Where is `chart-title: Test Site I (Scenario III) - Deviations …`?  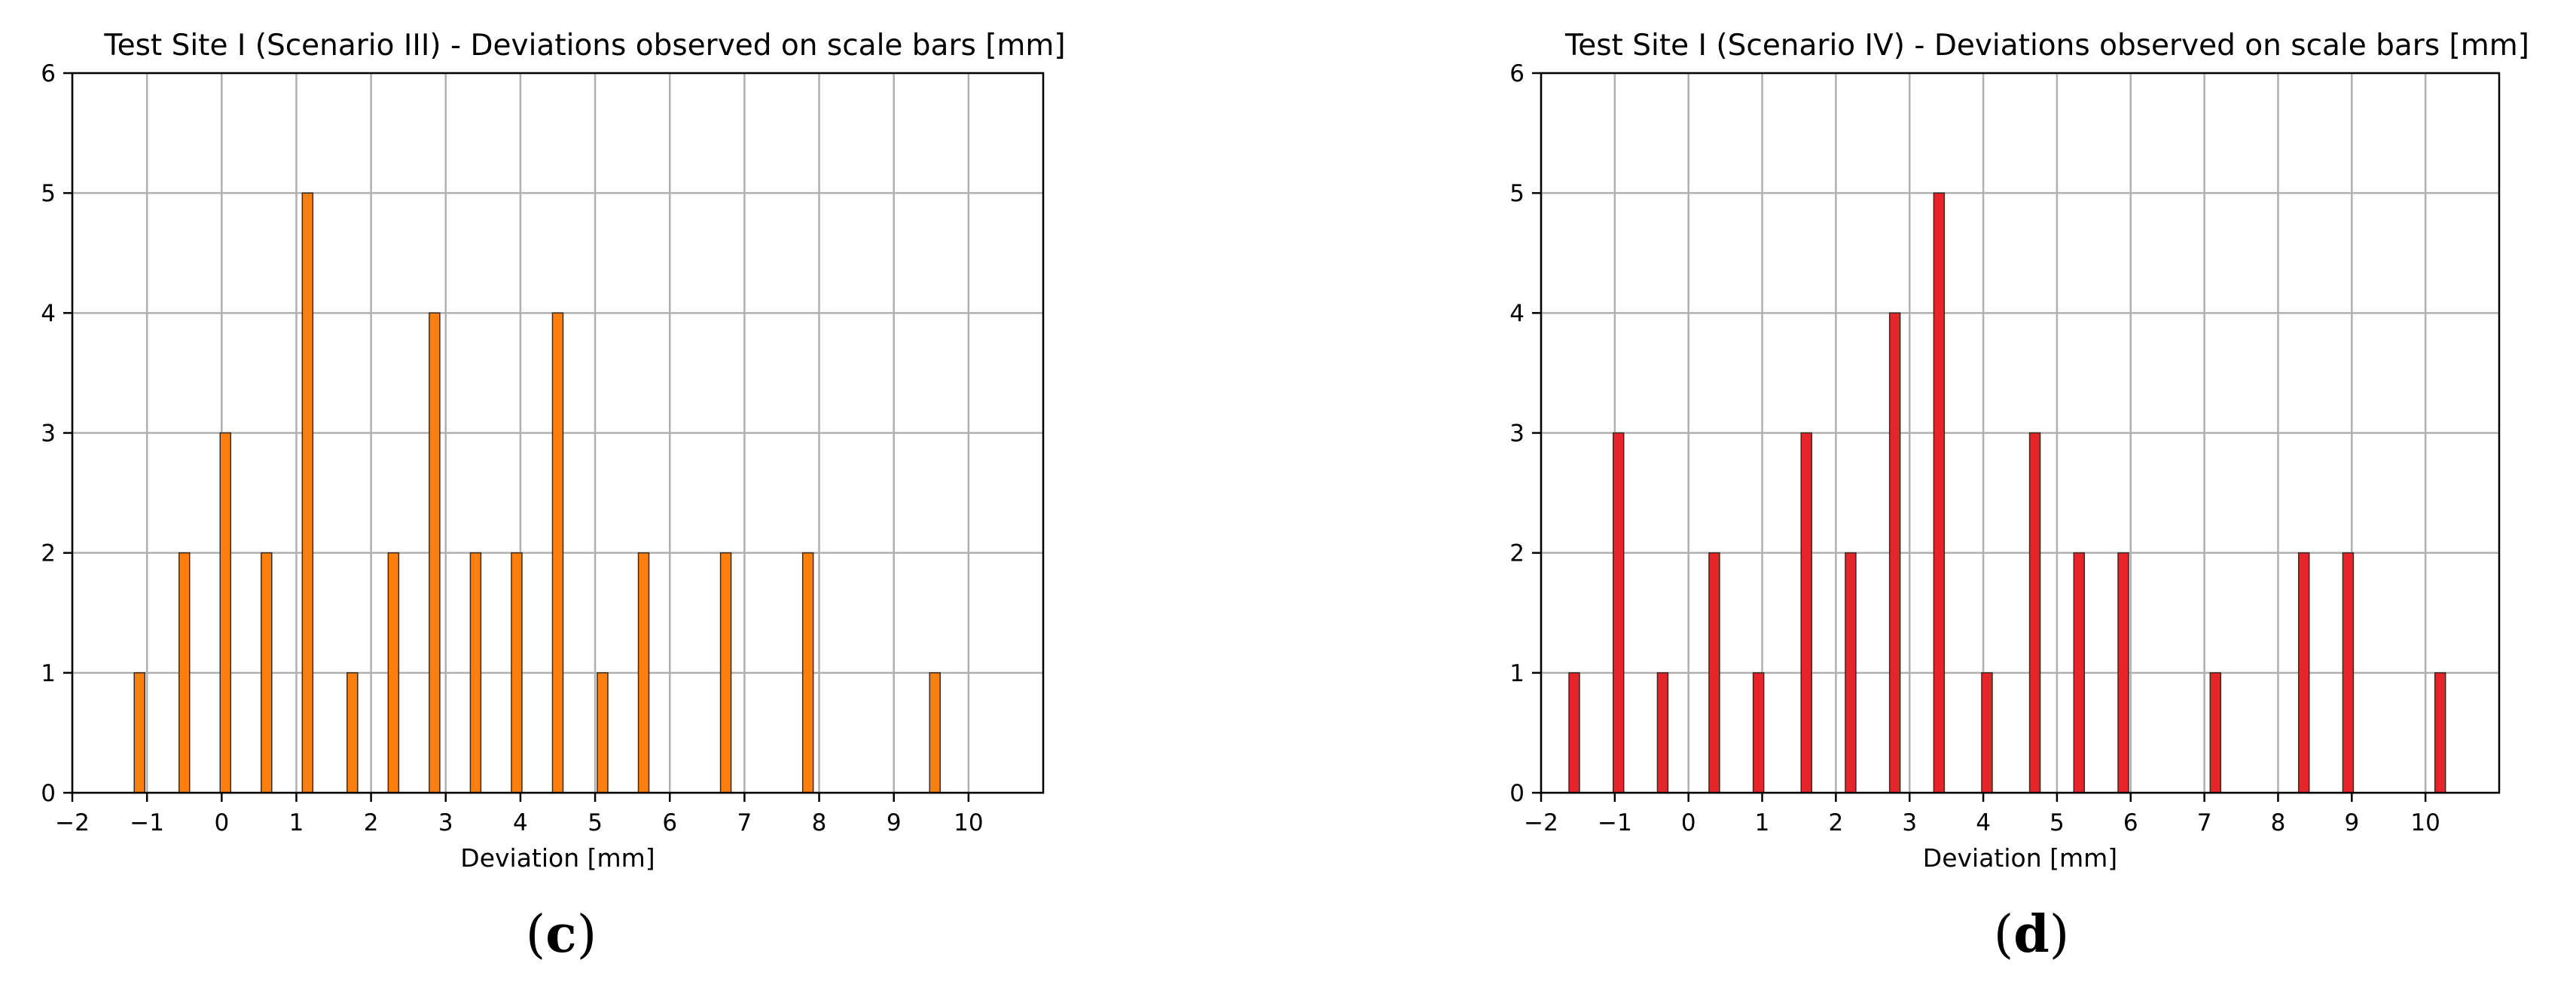 chart-title: Test Site I (Scenario III) - Deviations … is located at coordinates (584, 46).